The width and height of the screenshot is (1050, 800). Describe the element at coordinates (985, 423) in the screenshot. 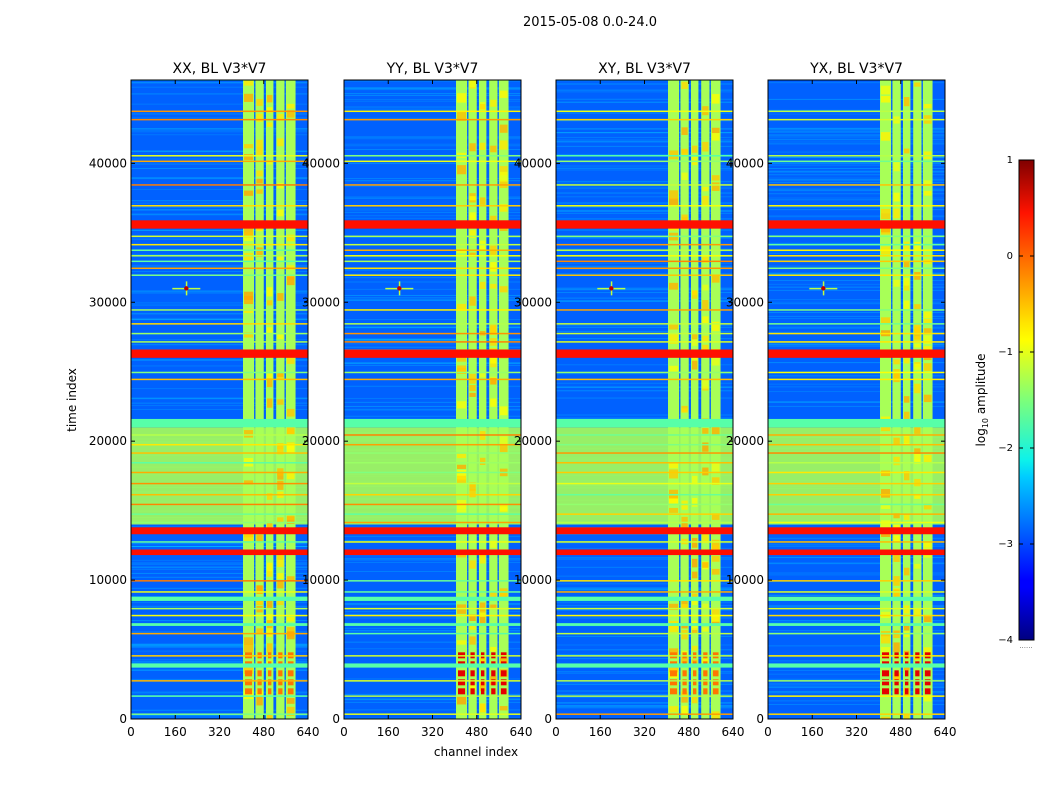

I see `colorbar-label-subscript: 10` at that location.